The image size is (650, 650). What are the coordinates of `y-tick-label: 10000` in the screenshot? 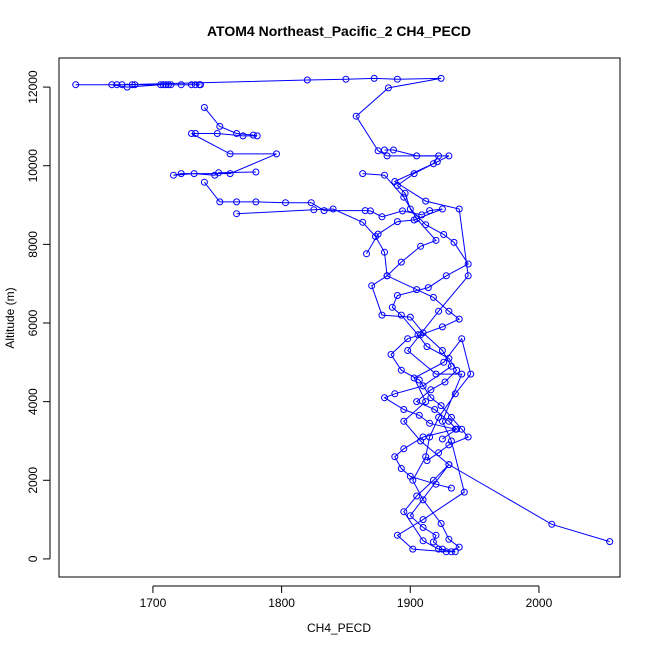 It's located at (33, 166).